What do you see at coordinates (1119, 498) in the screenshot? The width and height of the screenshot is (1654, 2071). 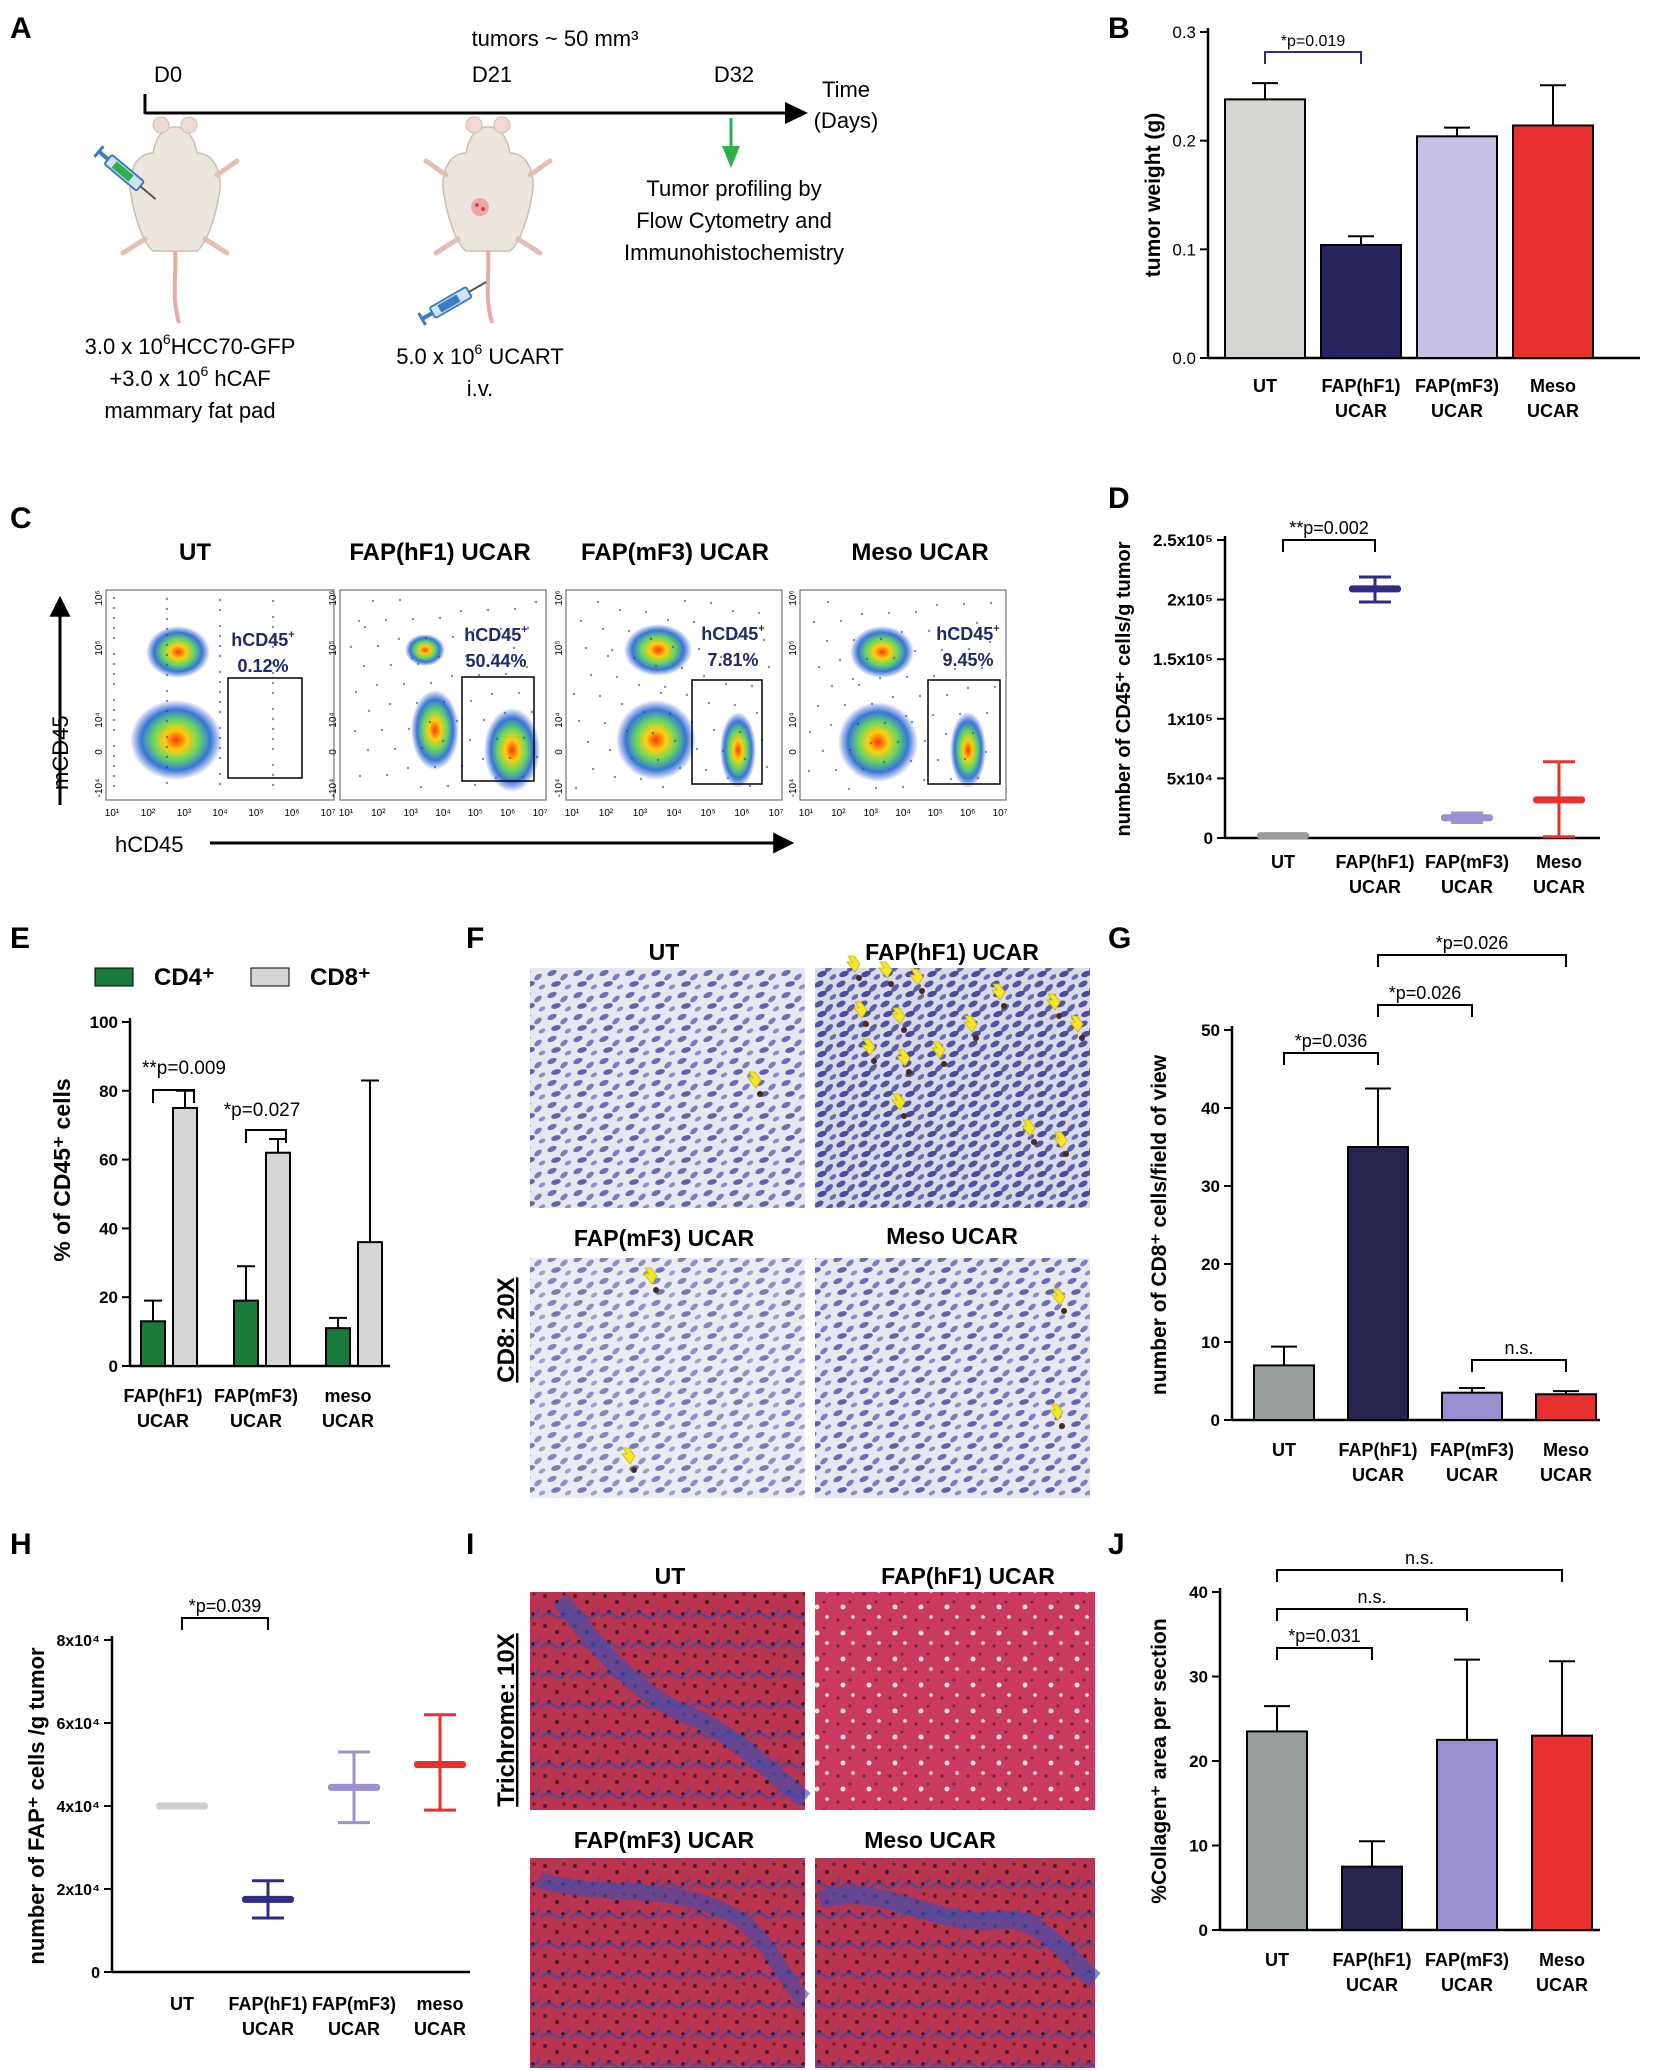 I see `panel-label-d: D` at bounding box center [1119, 498].